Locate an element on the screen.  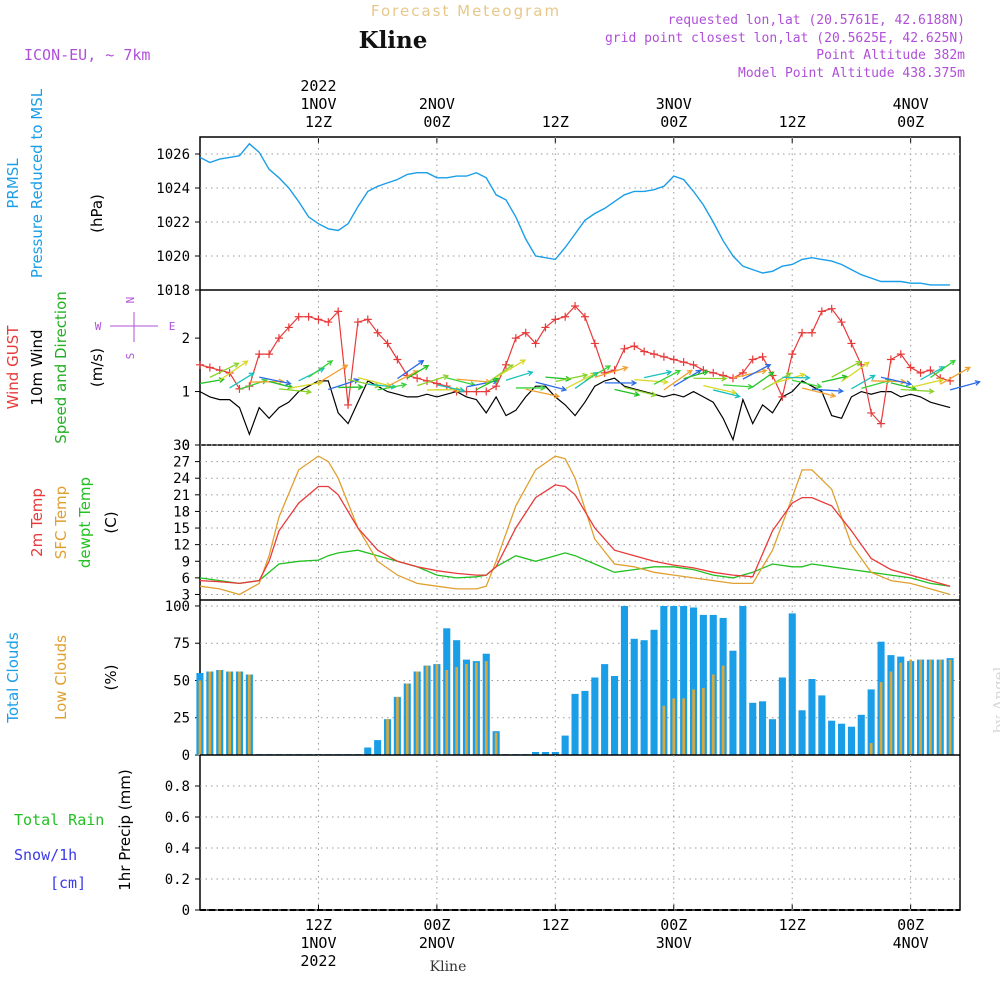
bottom-time-label: 3NOV is located at coordinates (674, 943).